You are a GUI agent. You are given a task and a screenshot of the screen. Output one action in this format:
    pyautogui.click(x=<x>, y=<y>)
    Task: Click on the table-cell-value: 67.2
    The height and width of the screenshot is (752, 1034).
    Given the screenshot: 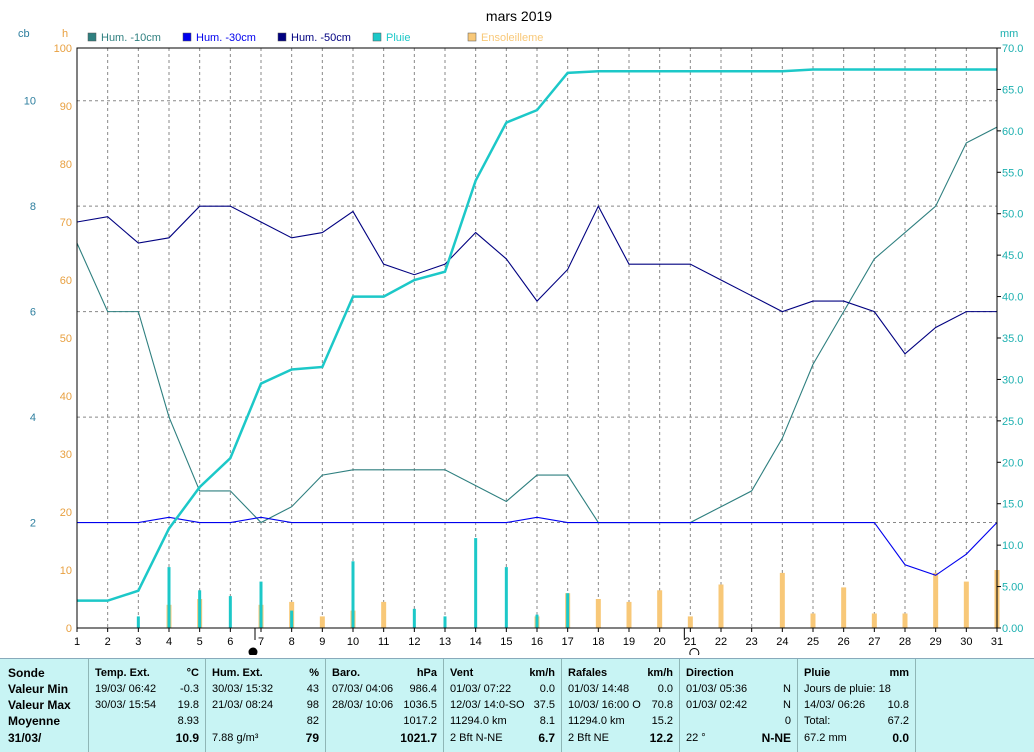 What is the action you would take?
    pyautogui.click(x=898, y=721)
    